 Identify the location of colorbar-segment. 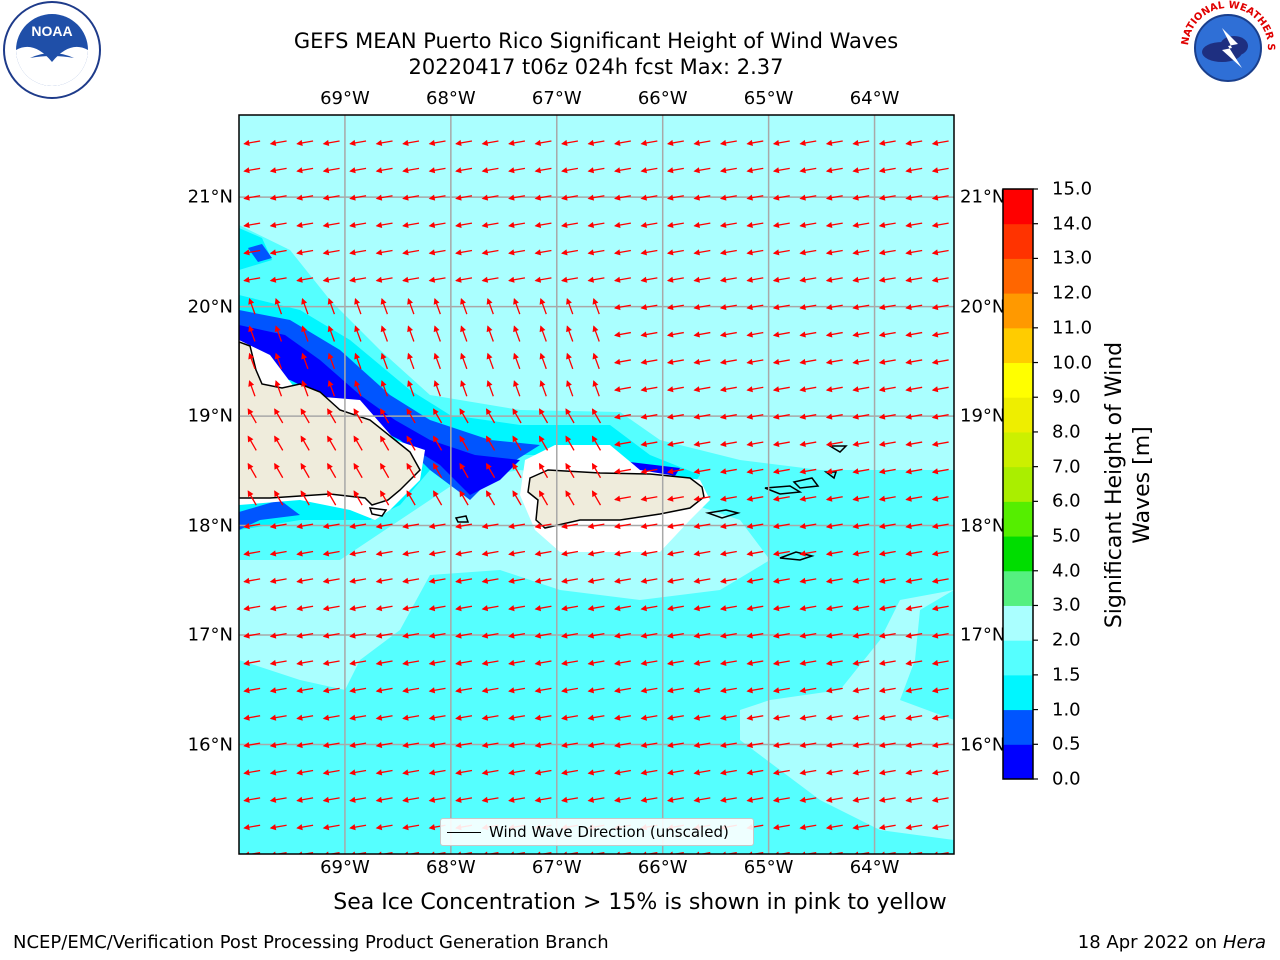
(1018, 692).